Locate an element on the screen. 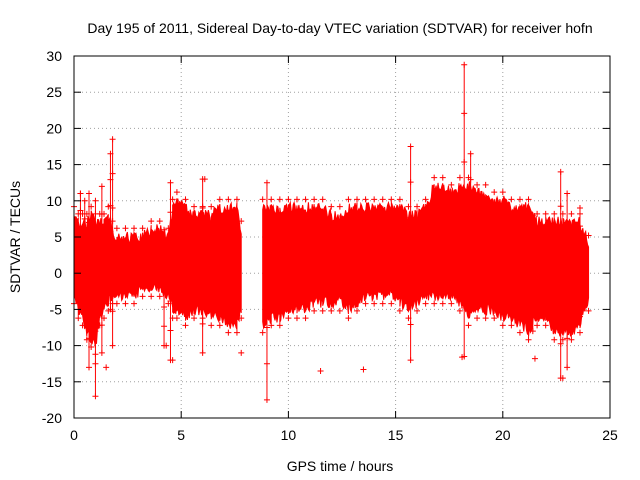 This screenshot has width=640, height=480. y-tick-label: -20 is located at coordinates (52, 418).